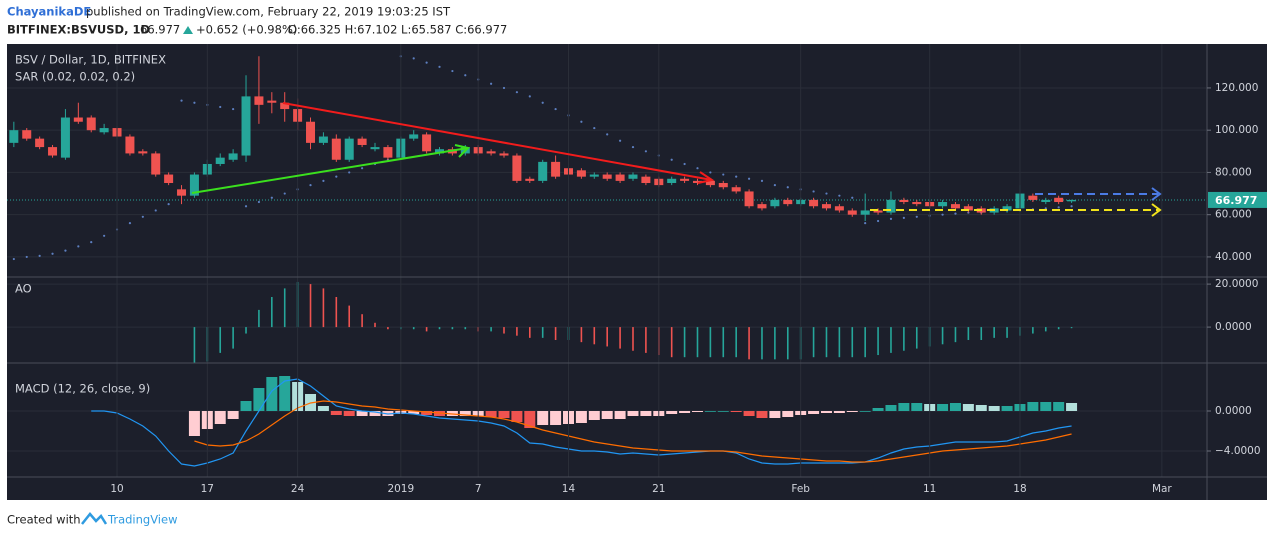 This screenshot has width=1274, height=537. What do you see at coordinates (82, 389) in the screenshot?
I see `legend: MACD (12, 26, close, 9)` at bounding box center [82, 389].